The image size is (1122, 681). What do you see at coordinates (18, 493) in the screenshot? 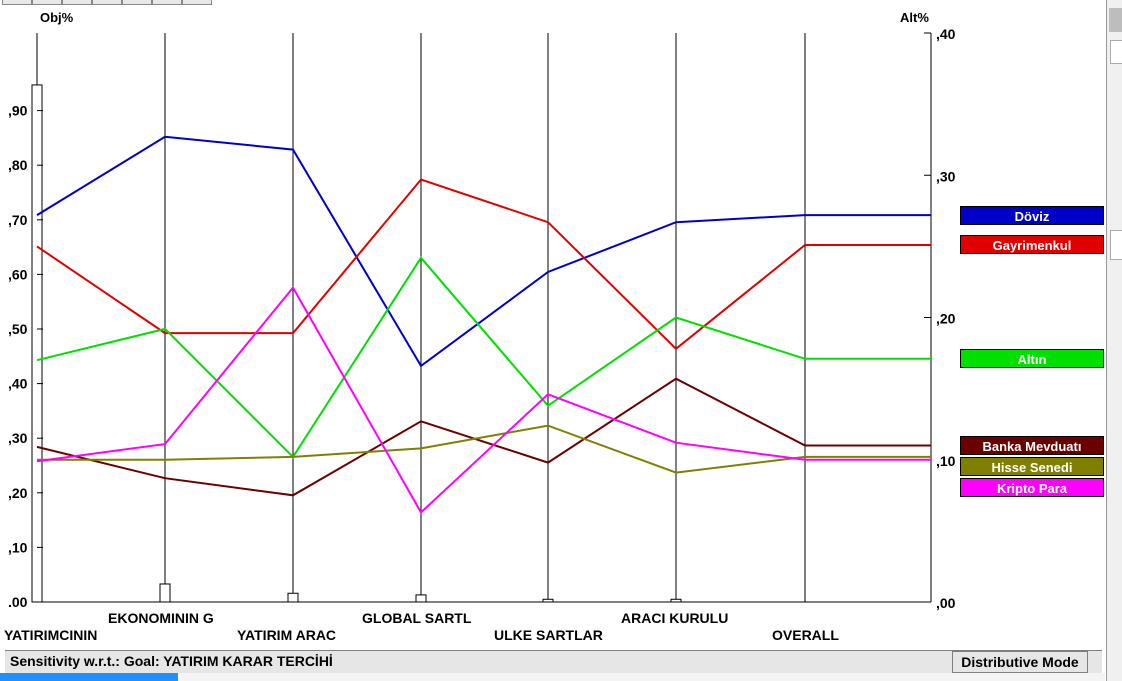
I see `left-tick-label: ,20` at bounding box center [18, 493].